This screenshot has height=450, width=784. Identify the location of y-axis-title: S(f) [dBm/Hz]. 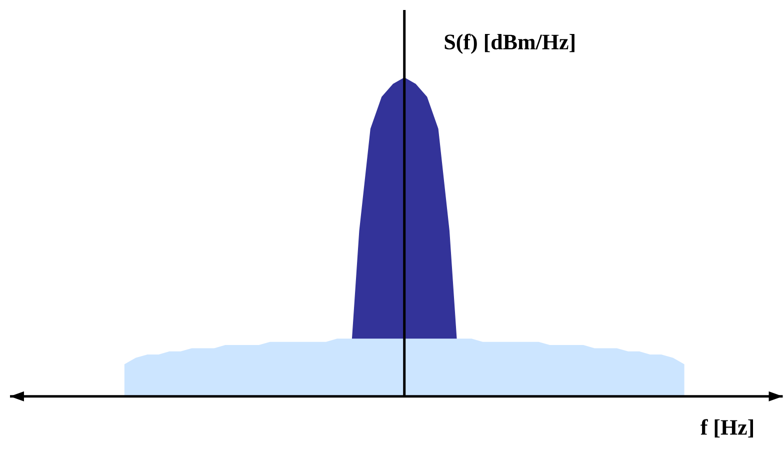
(509, 44).